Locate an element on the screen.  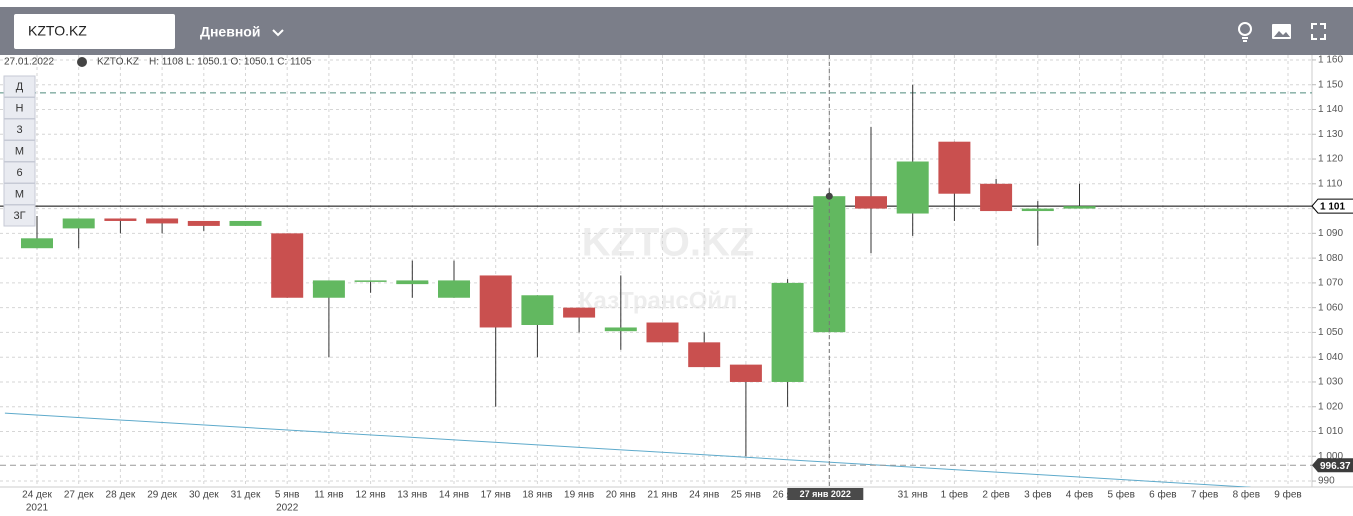
y-tick-label: 1 060 is located at coordinates (1330, 307).